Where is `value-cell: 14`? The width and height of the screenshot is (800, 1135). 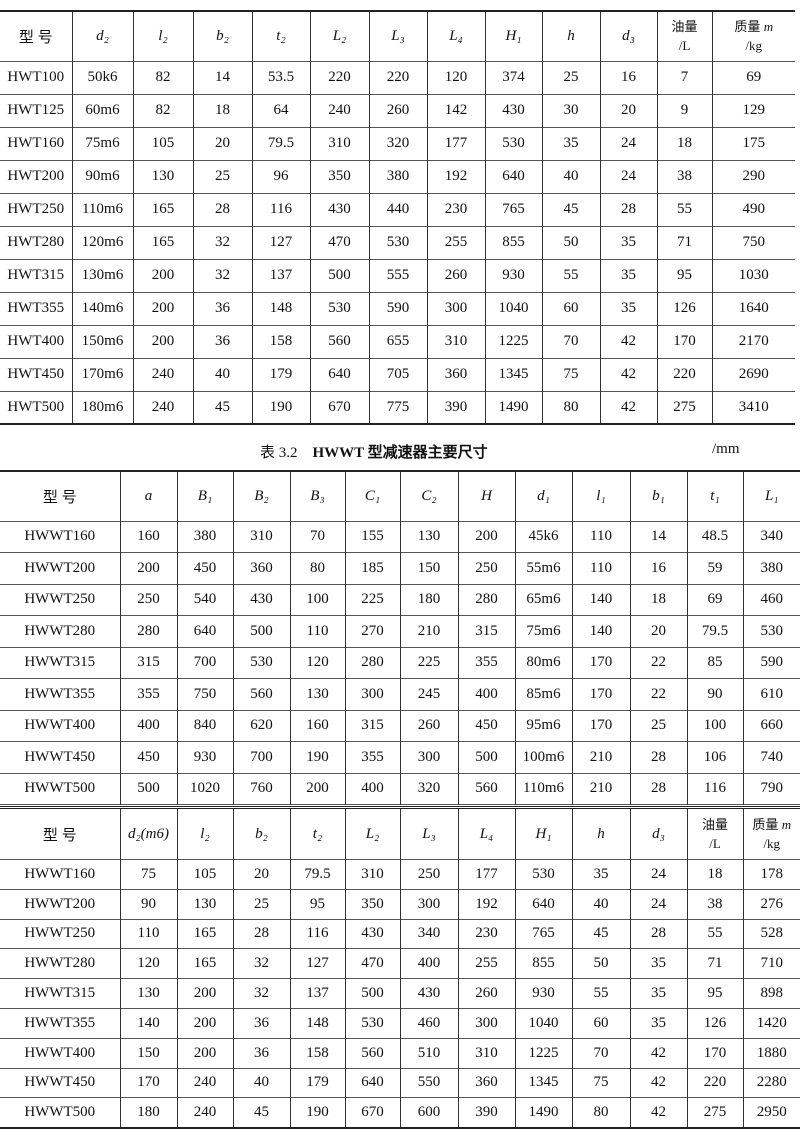
value-cell: 14 is located at coordinates (222, 77).